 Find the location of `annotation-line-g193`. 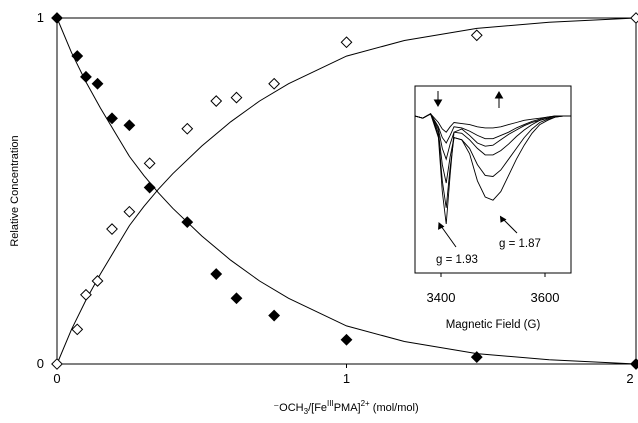

annotation-line-g193 is located at coordinates (448, 236).